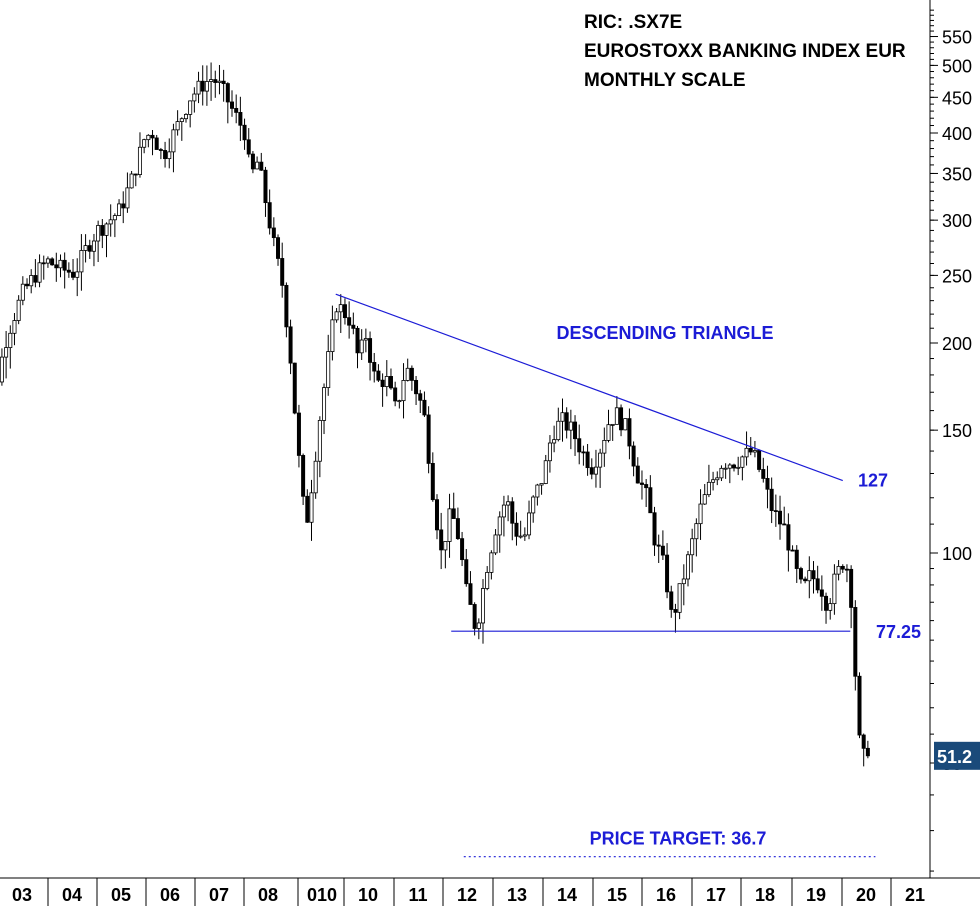 The width and height of the screenshot is (980, 906). Describe the element at coordinates (898, 632) in the screenshot. I see `support-label: 77.25` at that location.